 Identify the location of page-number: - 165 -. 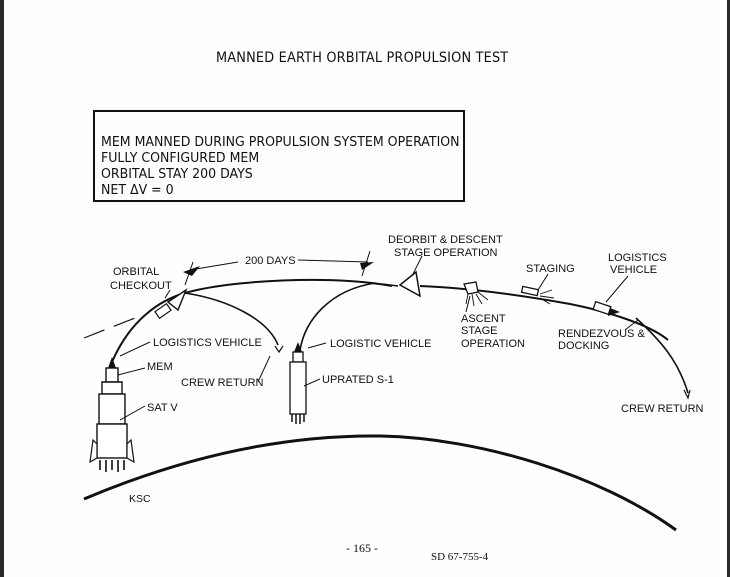
(362, 548).